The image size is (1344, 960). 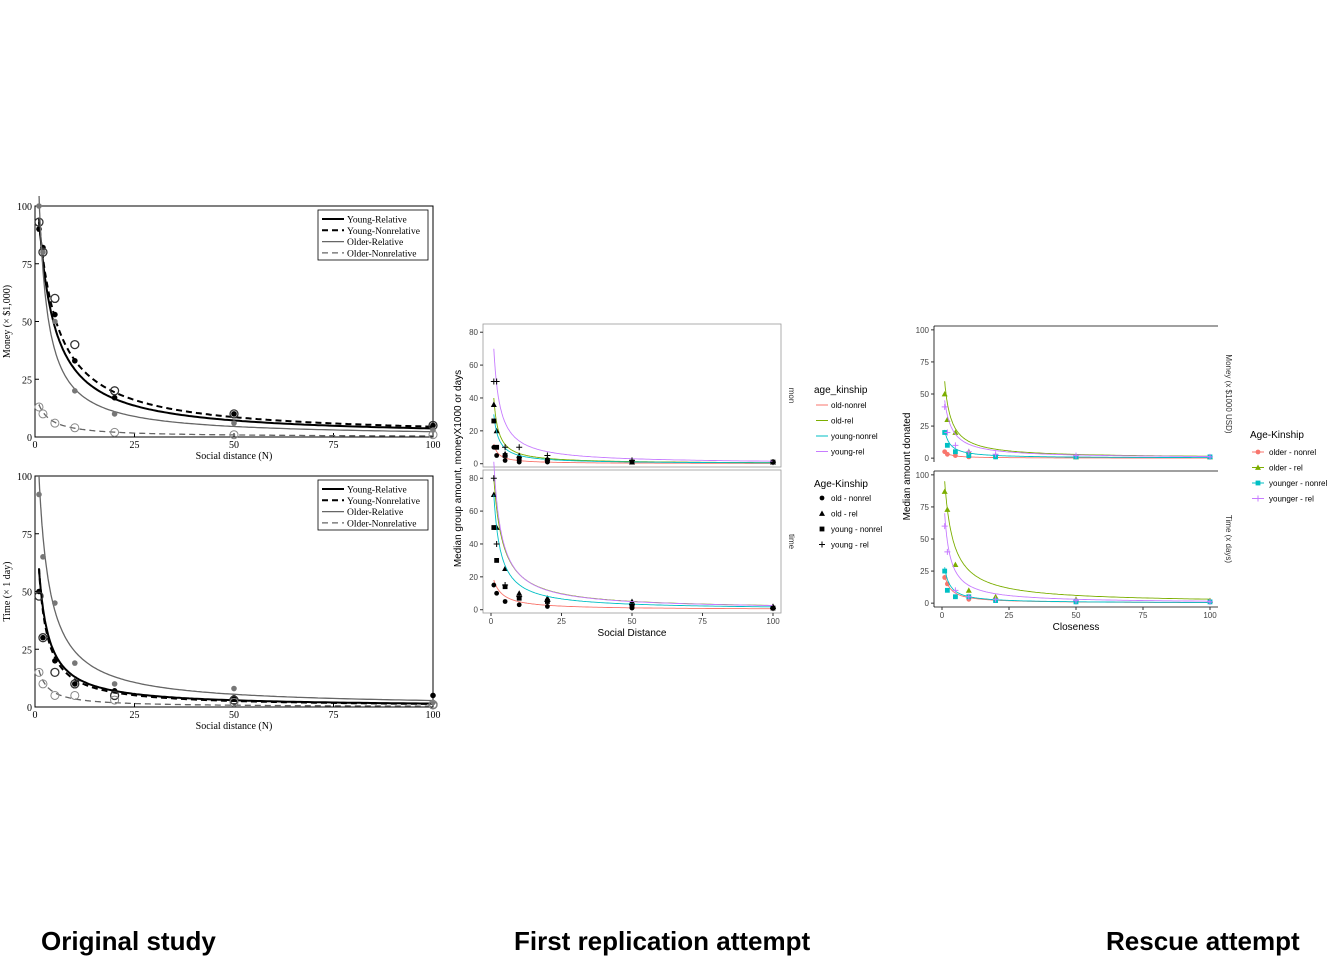 I want to click on fit-line-young-nonrelative, so click(x=236, y=325).